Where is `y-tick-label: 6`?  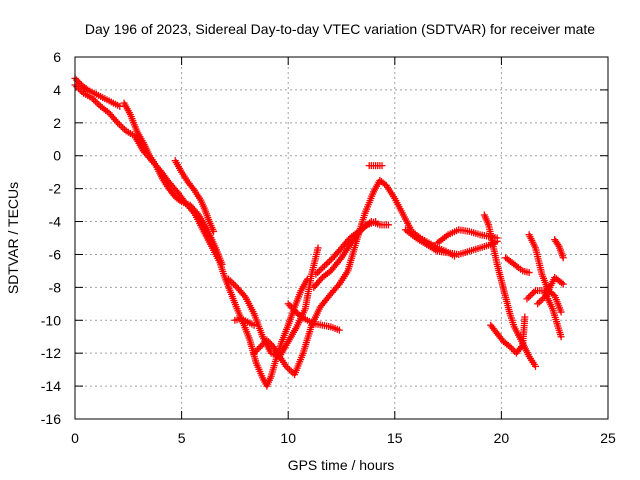 y-tick-label: 6 is located at coordinates (57, 57).